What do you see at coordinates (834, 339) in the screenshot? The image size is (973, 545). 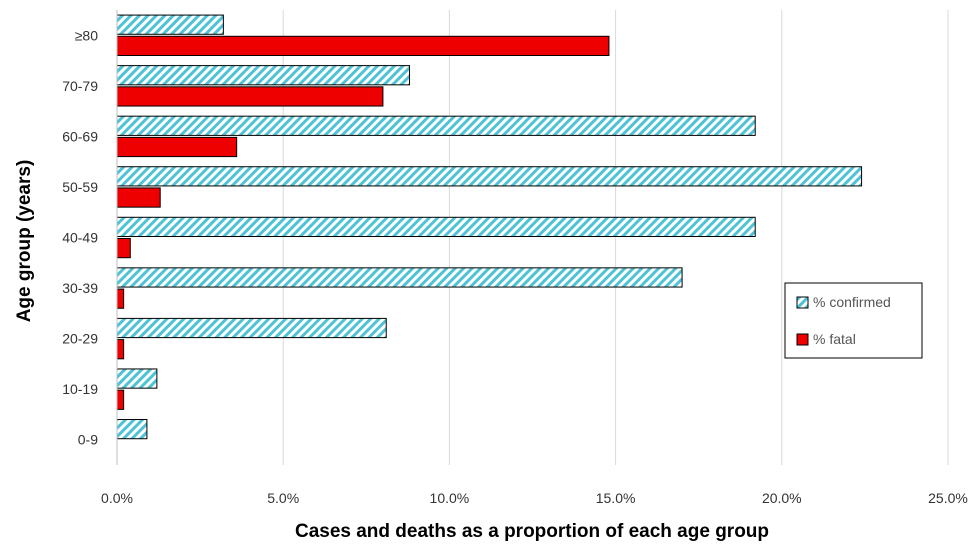 I see `legend-label-fatal: % fatal` at bounding box center [834, 339].